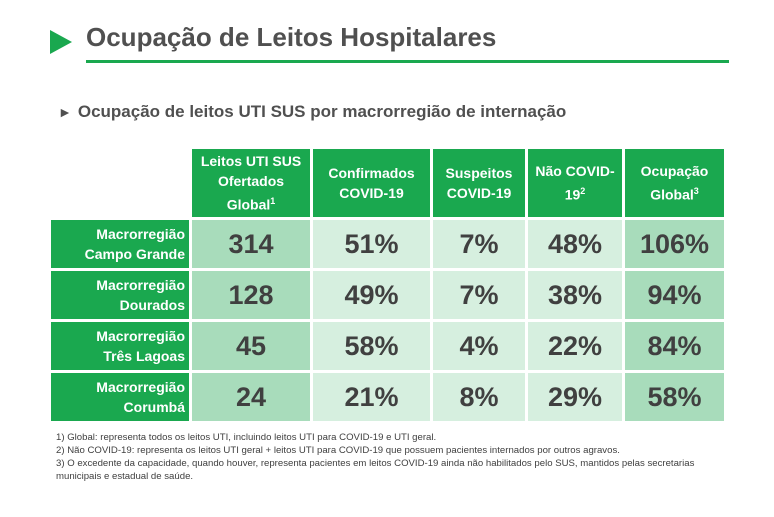  I want to click on row-header-line2: Corumbá, so click(154, 407).